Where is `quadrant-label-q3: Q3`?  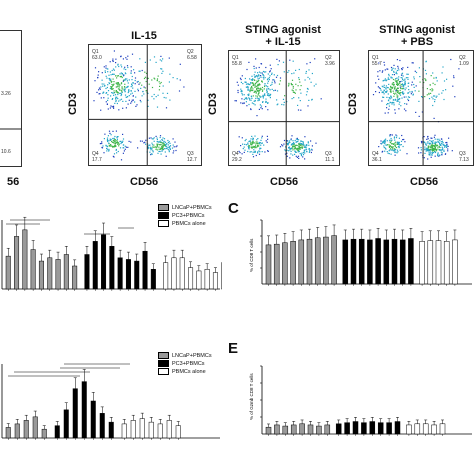 quadrant-label-q3: Q3 is located at coordinates (190, 154).